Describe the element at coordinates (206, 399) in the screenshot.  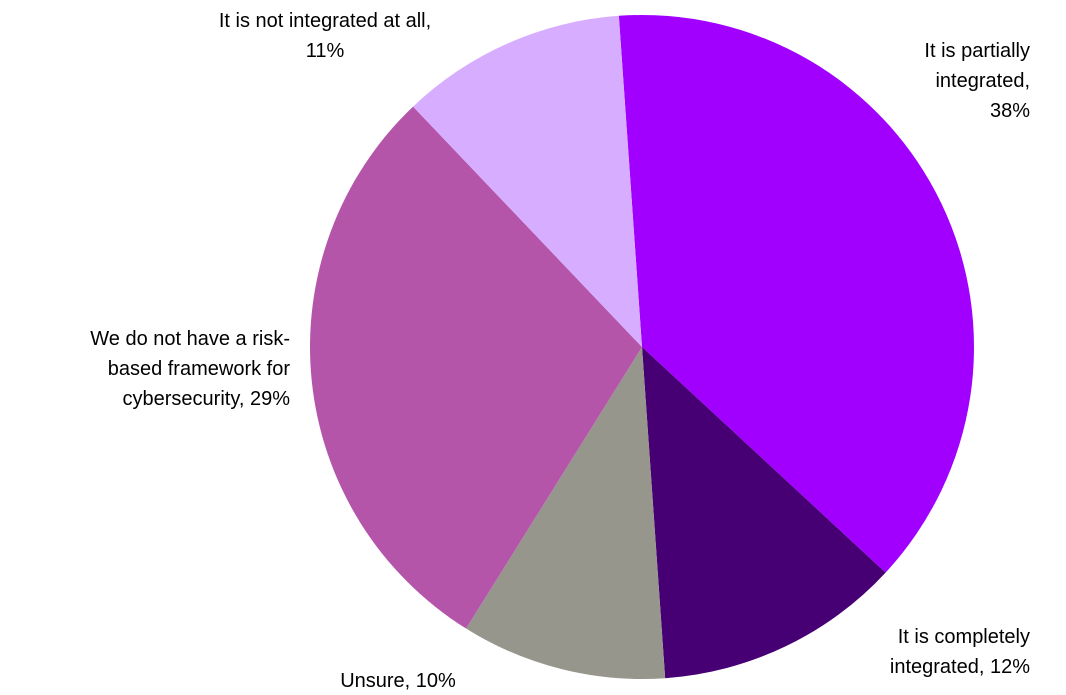
I see `label-line: cybersecurity, 29%` at that location.